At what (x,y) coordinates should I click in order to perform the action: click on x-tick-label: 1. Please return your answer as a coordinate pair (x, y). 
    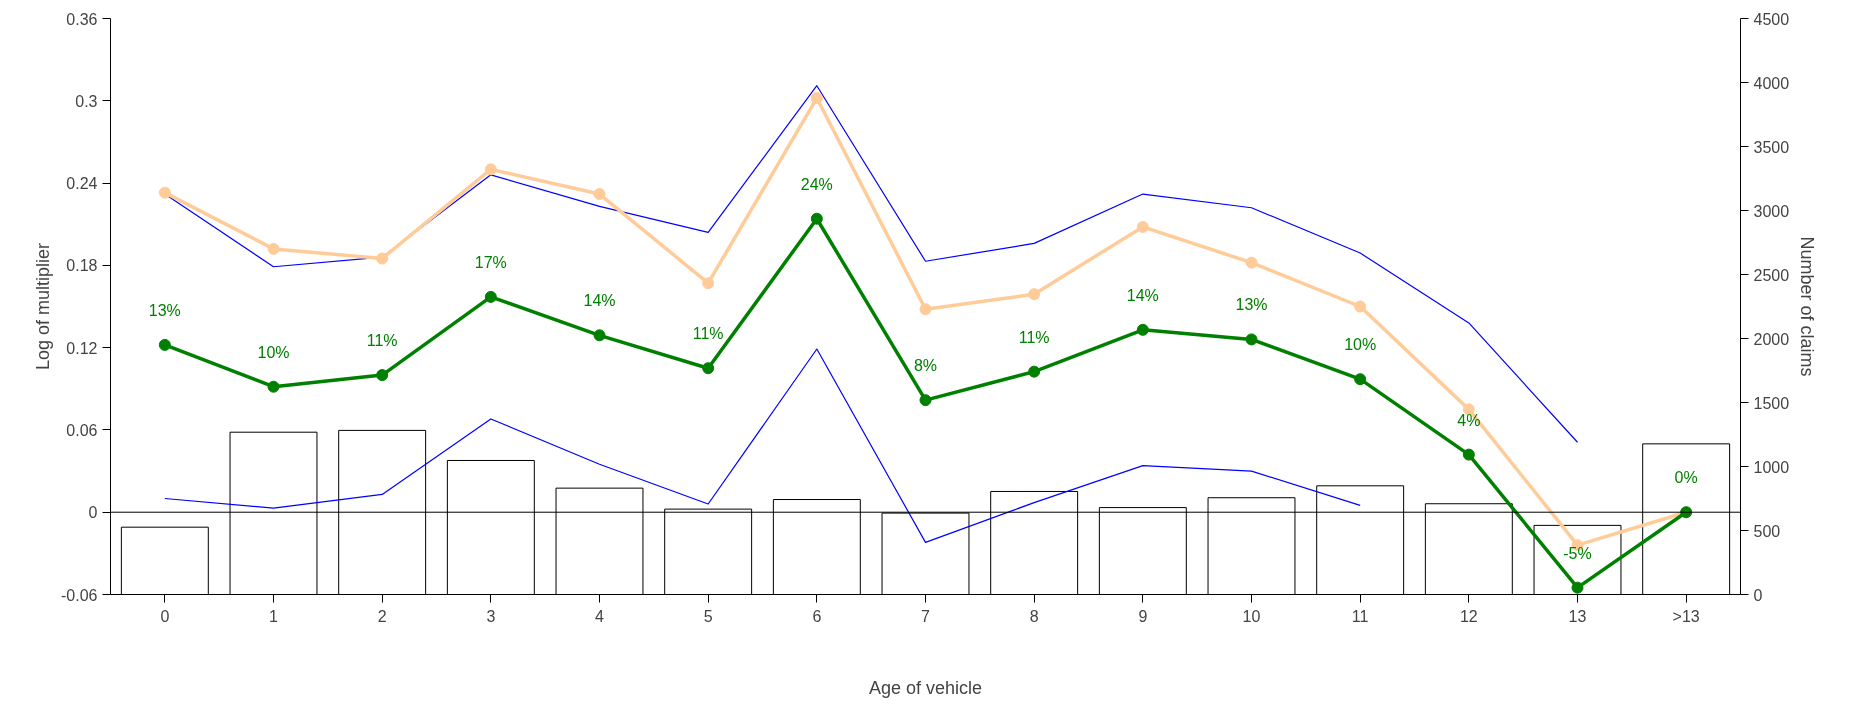
    Looking at the image, I should click on (274, 616).